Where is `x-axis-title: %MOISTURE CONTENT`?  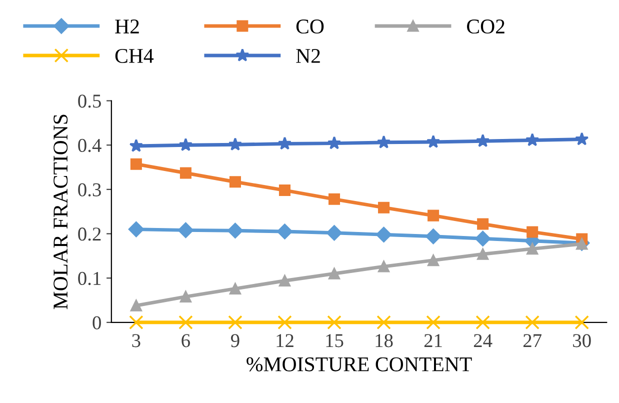 x-axis-title: %MOISTURE CONTENT is located at coordinates (359, 364).